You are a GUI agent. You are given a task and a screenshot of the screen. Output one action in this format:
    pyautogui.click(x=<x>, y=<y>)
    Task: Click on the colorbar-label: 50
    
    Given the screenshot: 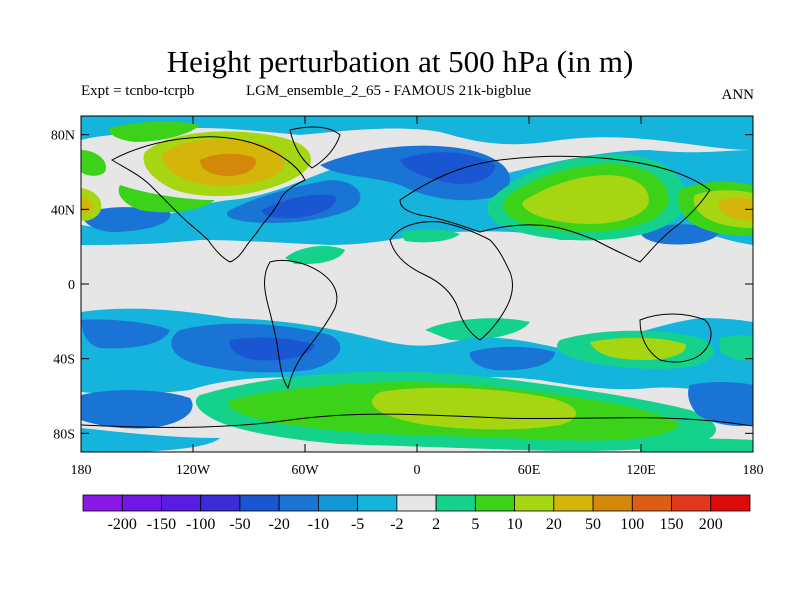 What is the action you would take?
    pyautogui.click(x=593, y=524)
    